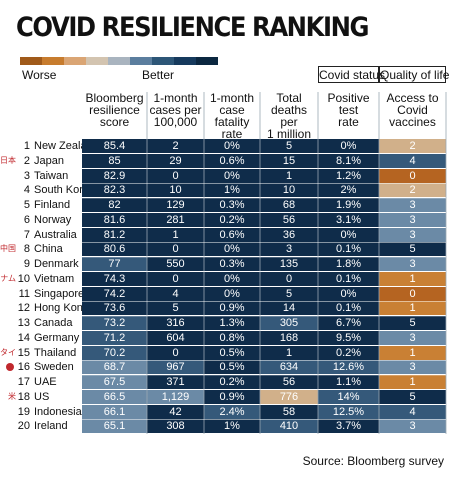 This screenshot has width=464, height=480. Describe the element at coordinates (232, 337) in the screenshot. I see `table-cell: 0.8%` at that location.